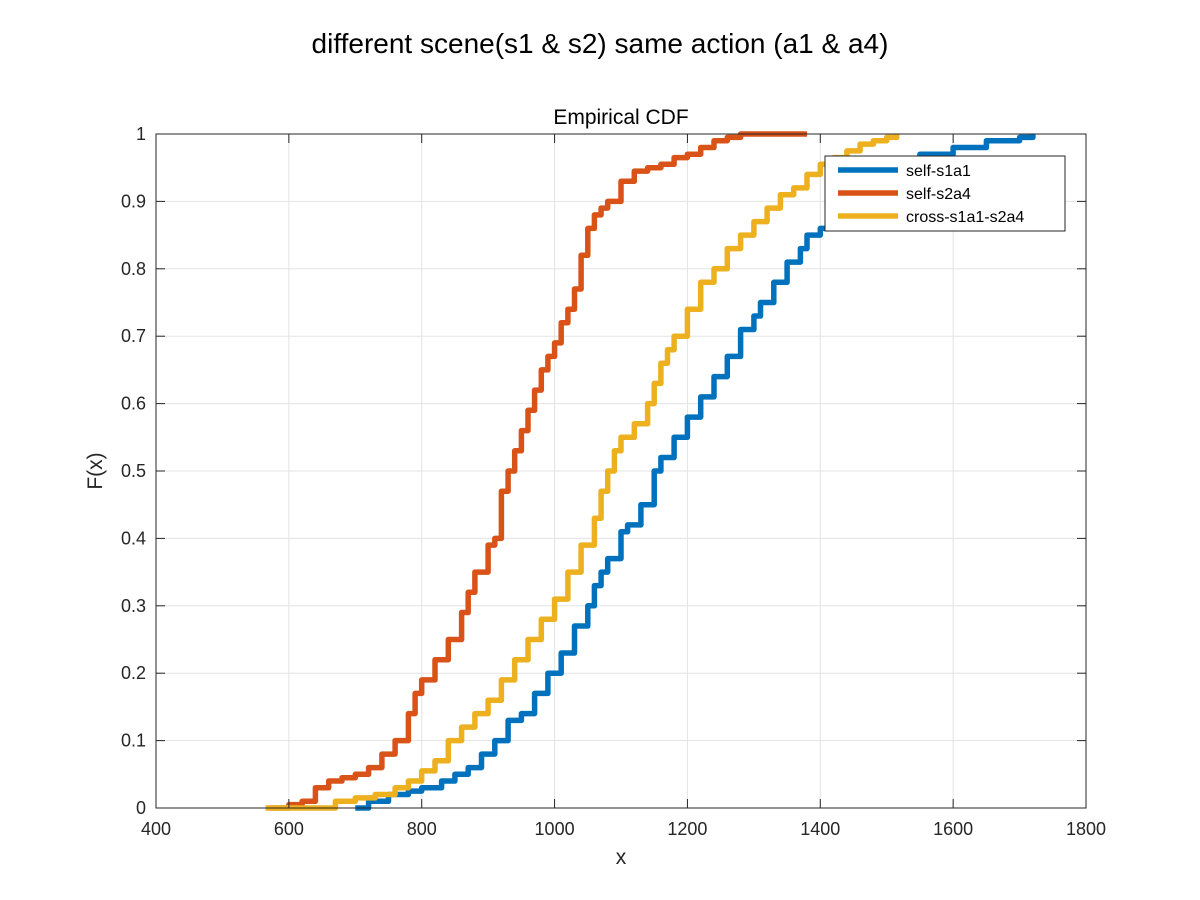 This screenshot has width=1200, height=900. Describe the element at coordinates (1086, 829) in the screenshot. I see `x-tick-label: 1800` at that location.